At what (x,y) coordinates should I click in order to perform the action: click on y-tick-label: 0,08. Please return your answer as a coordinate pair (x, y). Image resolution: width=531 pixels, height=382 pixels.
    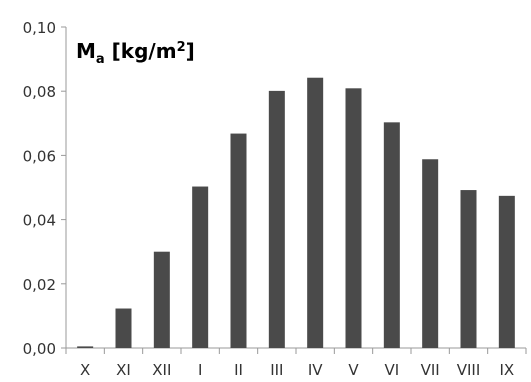
    Looking at the image, I should click on (39, 92).